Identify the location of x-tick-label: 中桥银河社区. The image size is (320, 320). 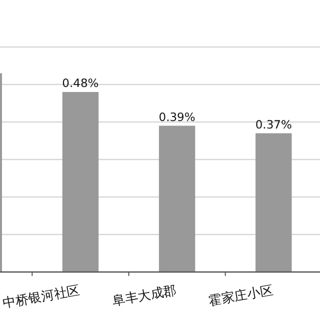
(42, 297).